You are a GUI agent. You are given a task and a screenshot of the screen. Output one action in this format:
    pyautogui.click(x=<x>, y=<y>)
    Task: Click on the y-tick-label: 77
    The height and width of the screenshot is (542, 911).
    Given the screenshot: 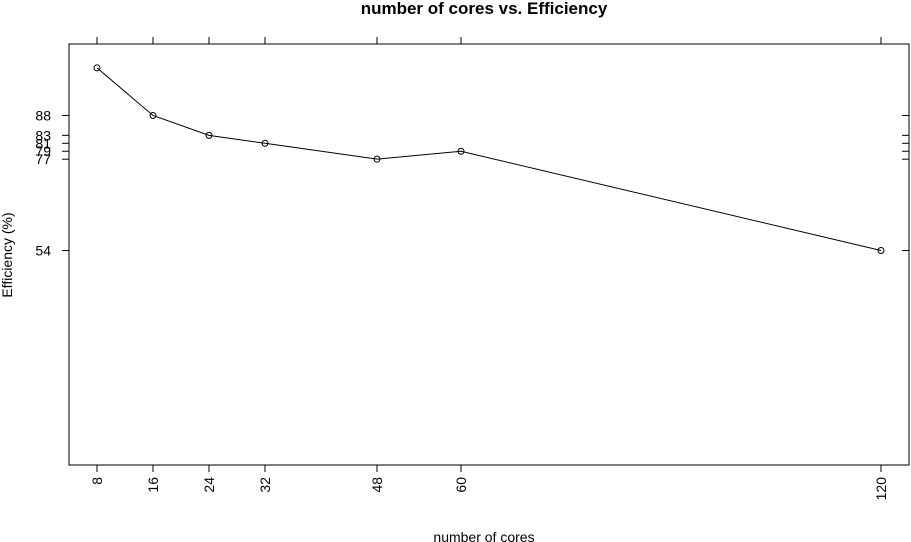 What is the action you would take?
    pyautogui.click(x=43, y=159)
    